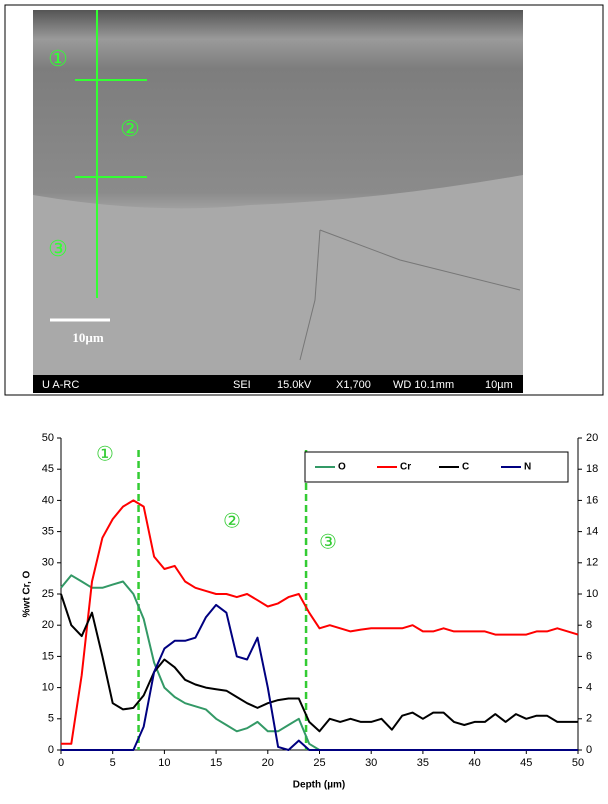 Image resolution: width=608 pixels, height=804 pixels. Describe the element at coordinates (216, 763) in the screenshot. I see `x-tick-label: 15` at that location.